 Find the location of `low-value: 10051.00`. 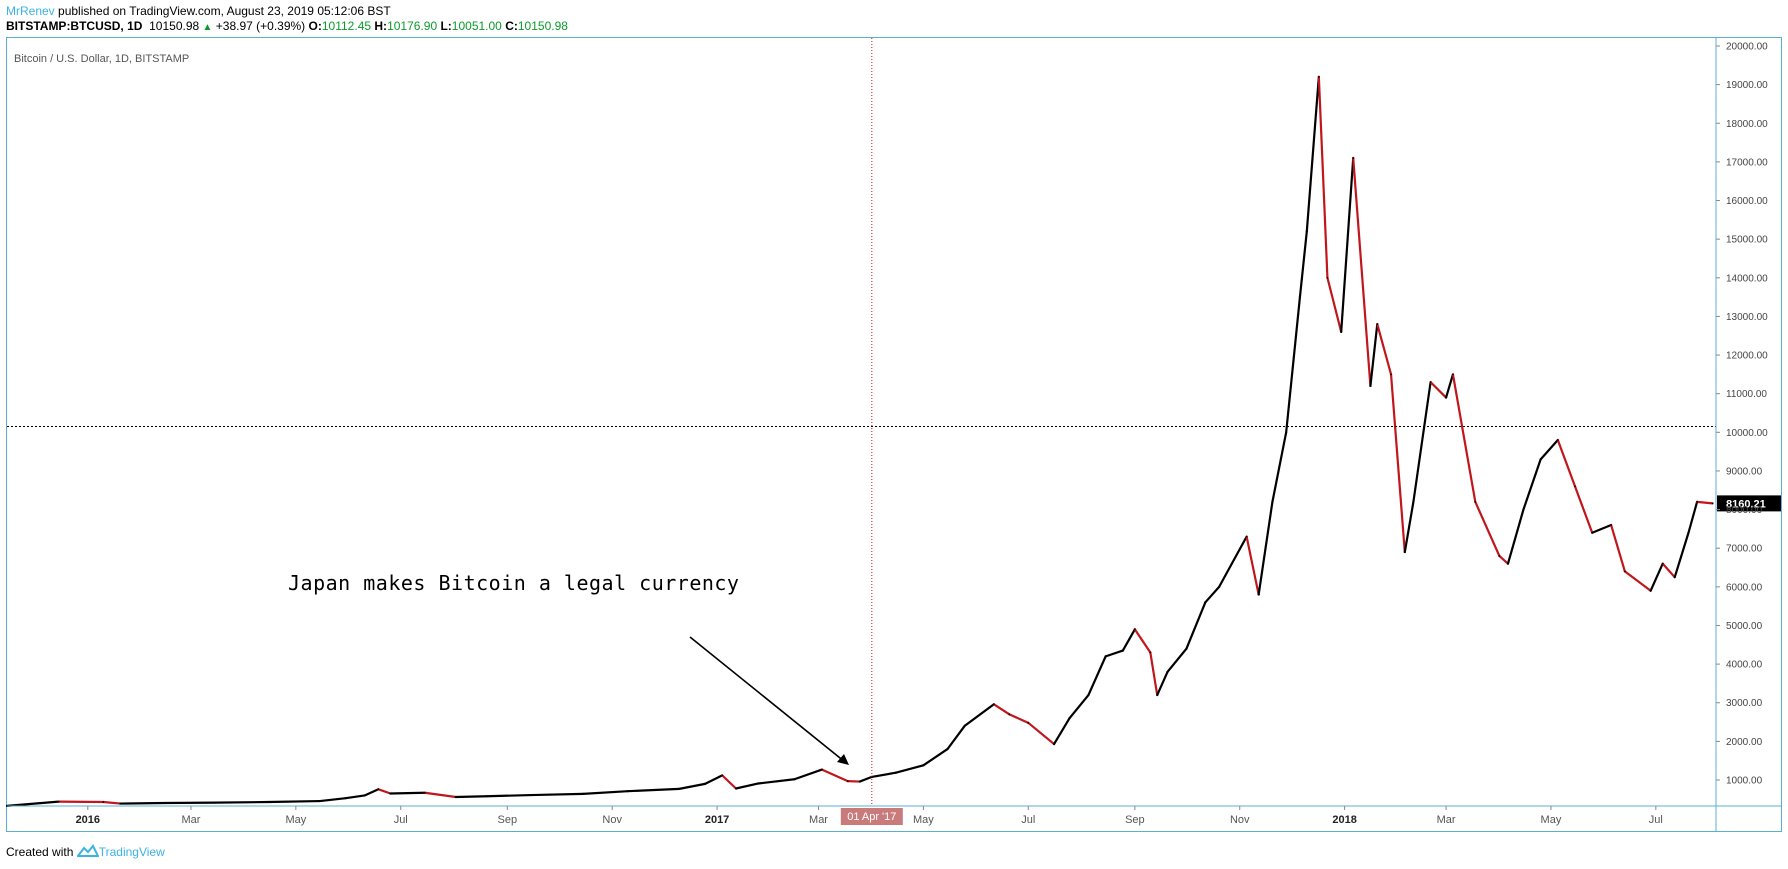

low-value: 10051.00 is located at coordinates (476, 26).